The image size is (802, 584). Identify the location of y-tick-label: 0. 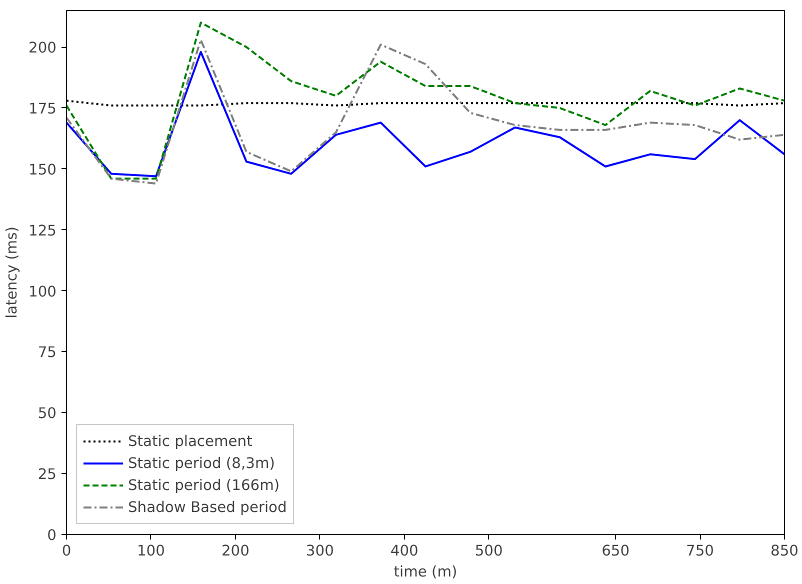
(52, 535).